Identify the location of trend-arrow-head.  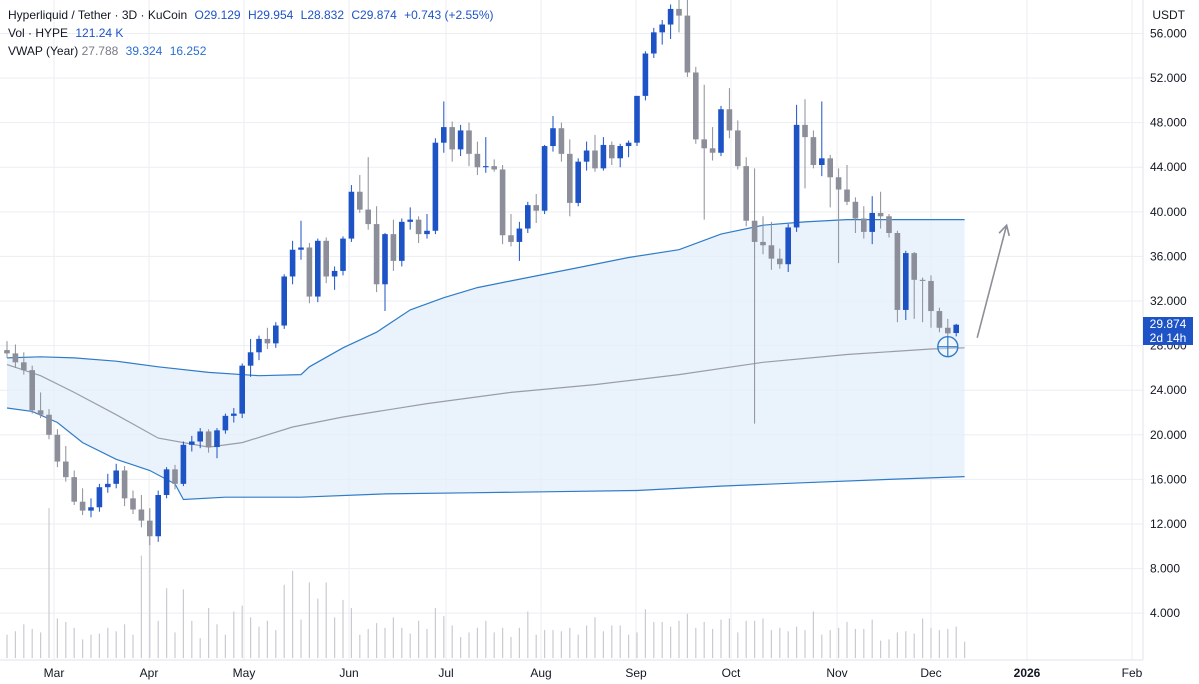
(1004, 230).